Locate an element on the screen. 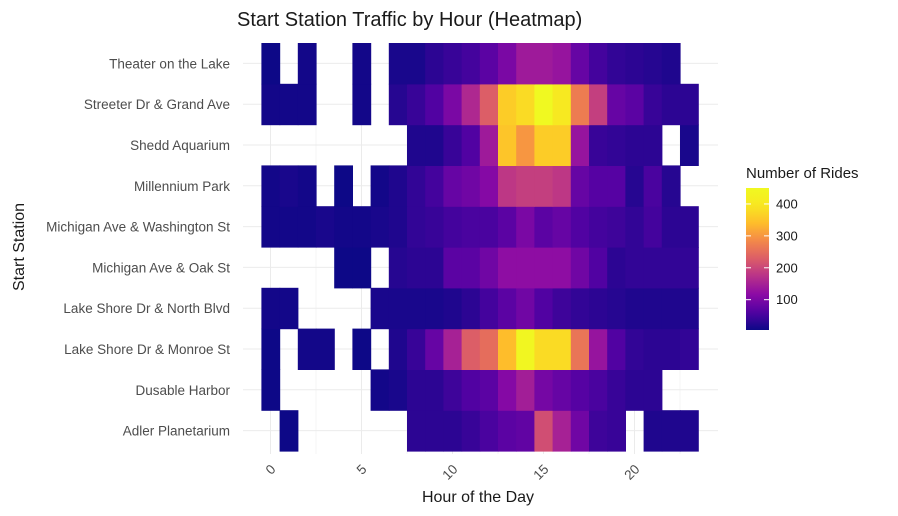 This screenshot has width=898, height=516. y-tick-label: Lake Shore Dr & North Blvd is located at coordinates (146, 308).